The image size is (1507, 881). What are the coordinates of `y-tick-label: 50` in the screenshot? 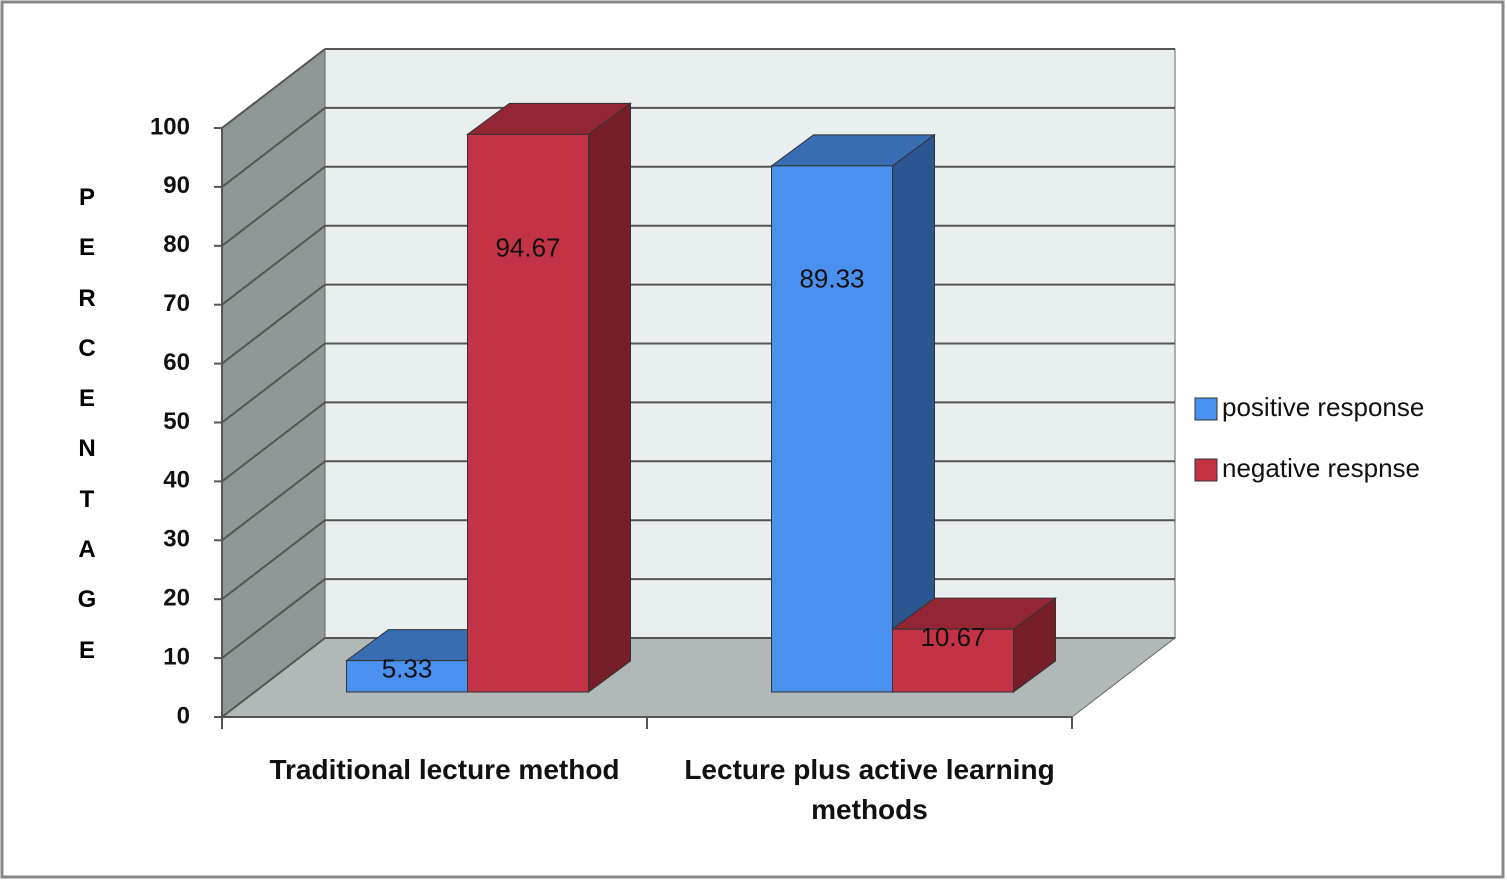 It's located at (176, 421).